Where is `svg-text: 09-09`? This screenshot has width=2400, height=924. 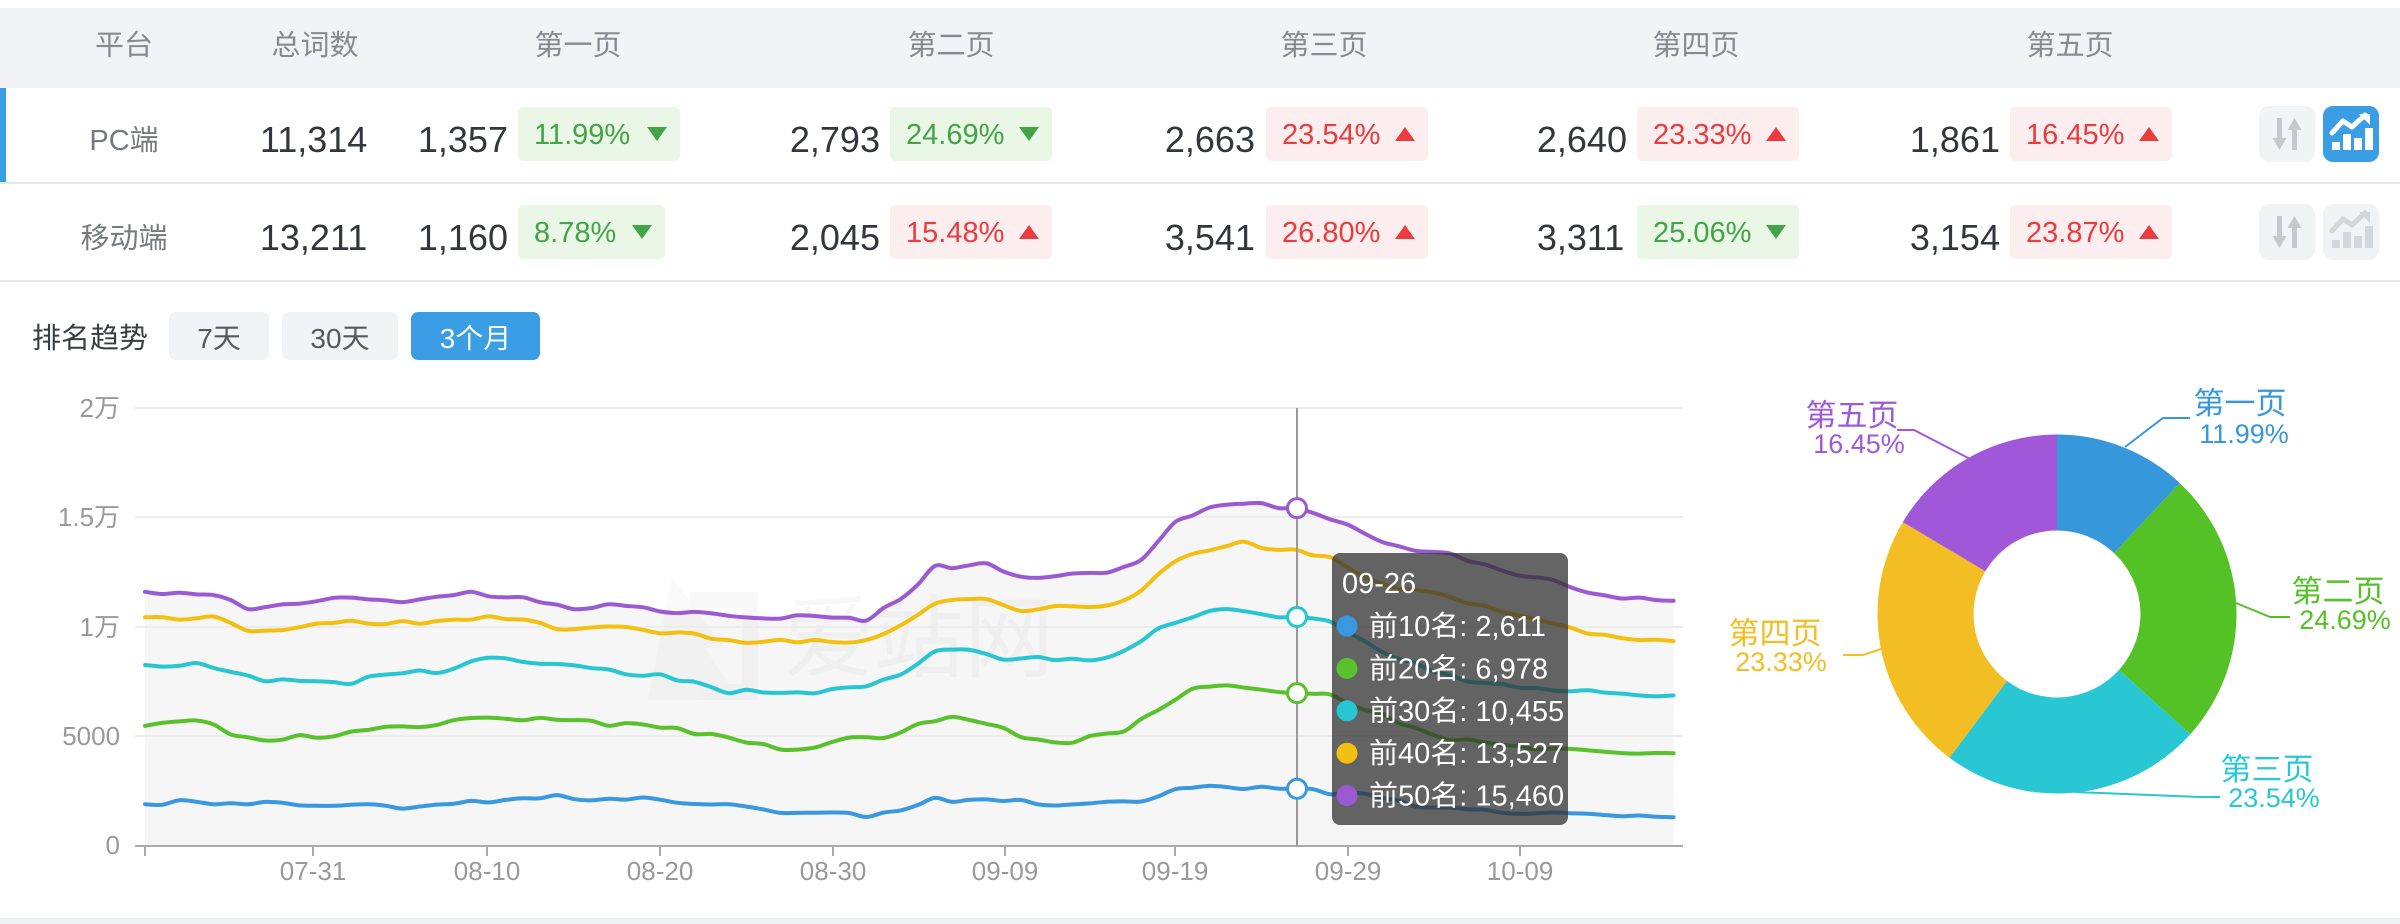 svg-text: 09-09 is located at coordinates (1005, 871).